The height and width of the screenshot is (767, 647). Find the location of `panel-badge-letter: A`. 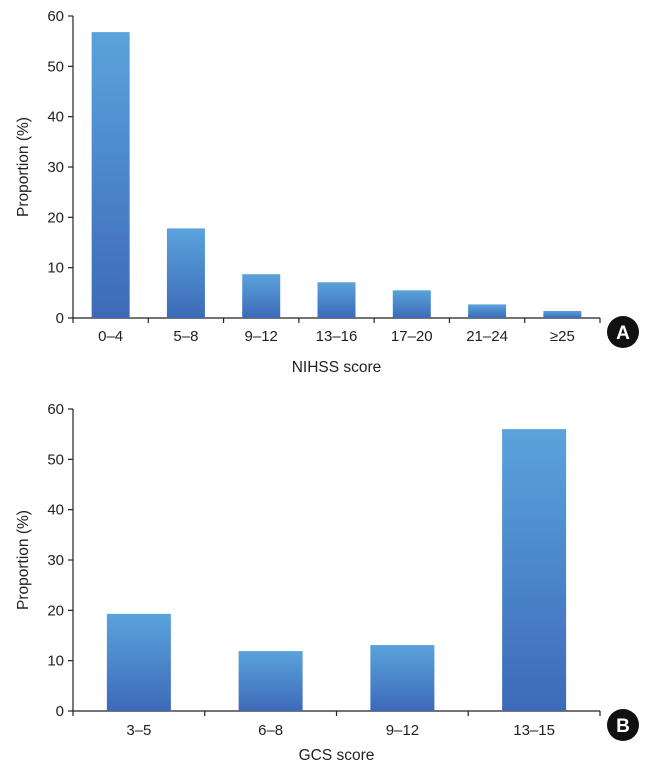

panel-badge-letter: A is located at coordinates (623, 333).